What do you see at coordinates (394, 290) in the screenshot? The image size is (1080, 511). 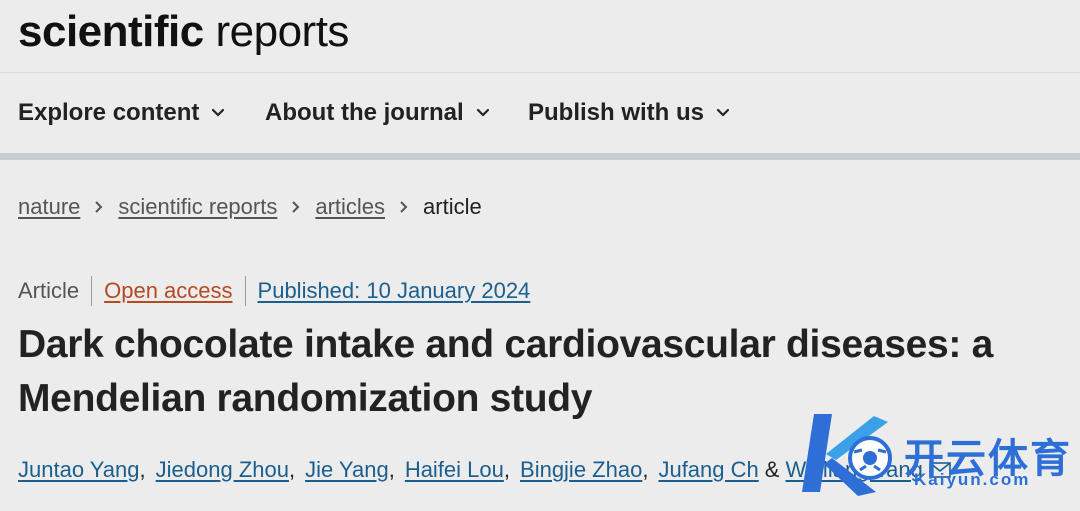 I see `published-date: Published: 10 January 2024` at bounding box center [394, 290].